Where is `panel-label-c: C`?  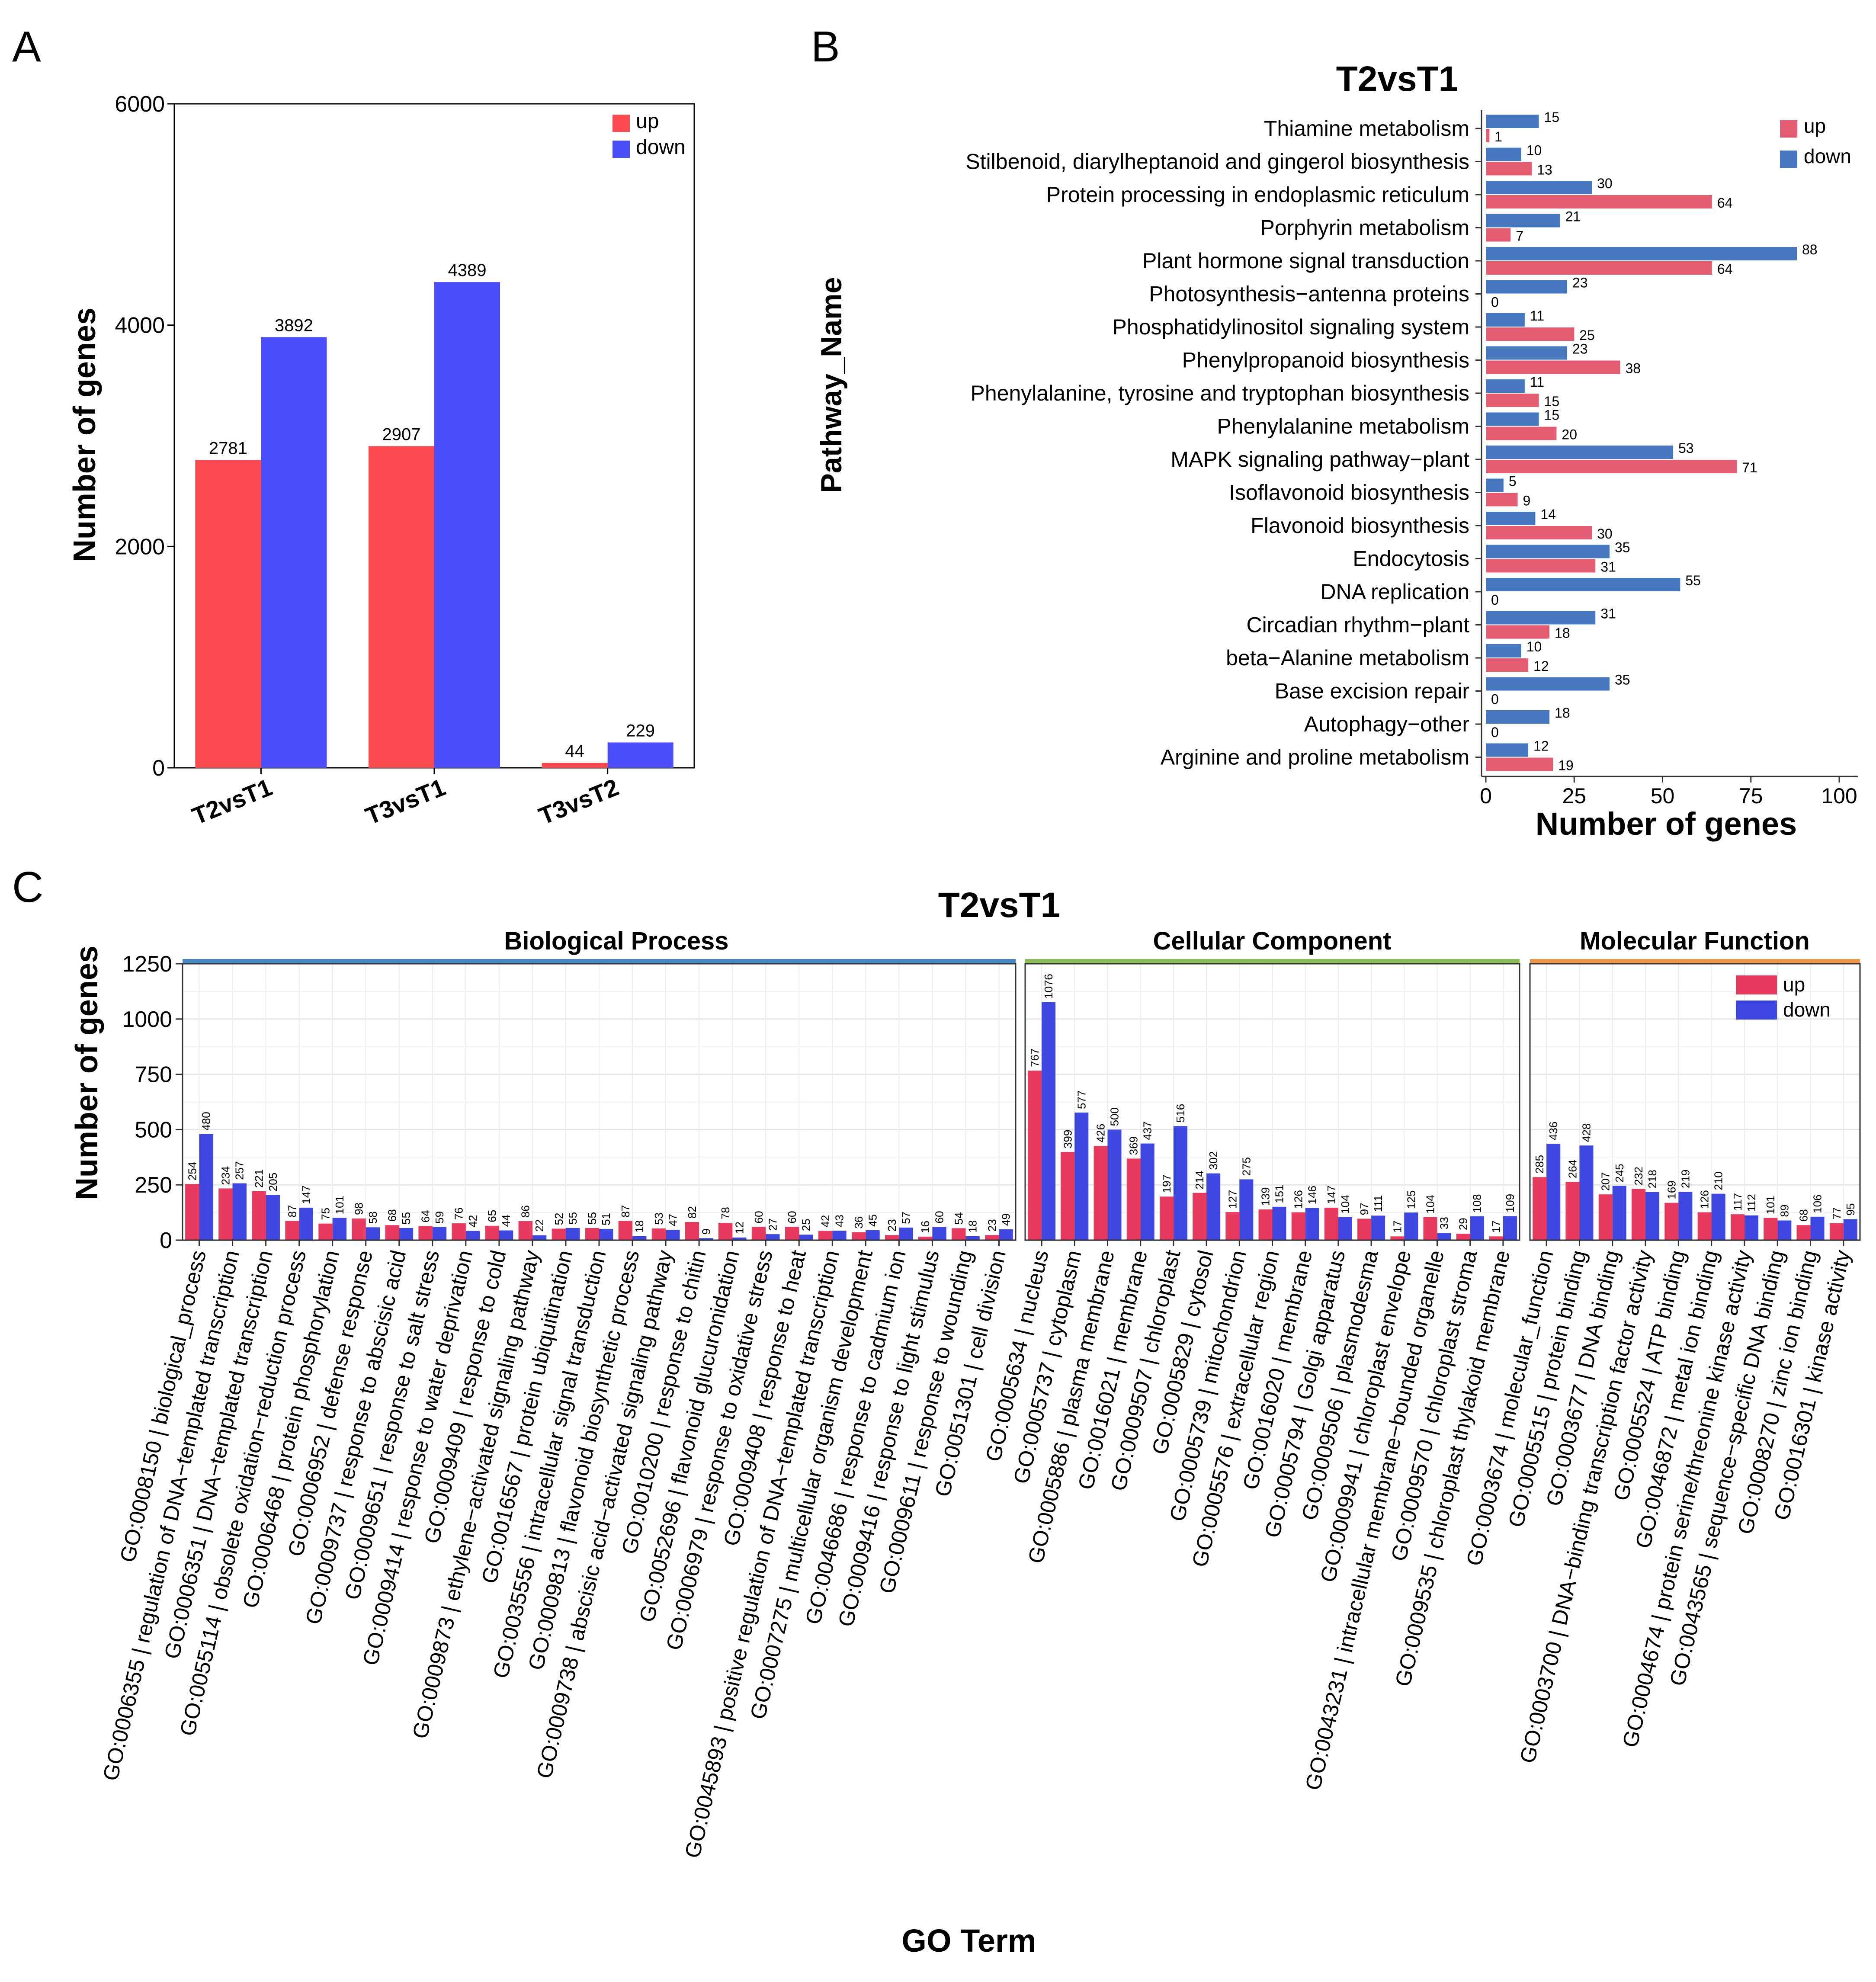
panel-label-c: C is located at coordinates (27, 887).